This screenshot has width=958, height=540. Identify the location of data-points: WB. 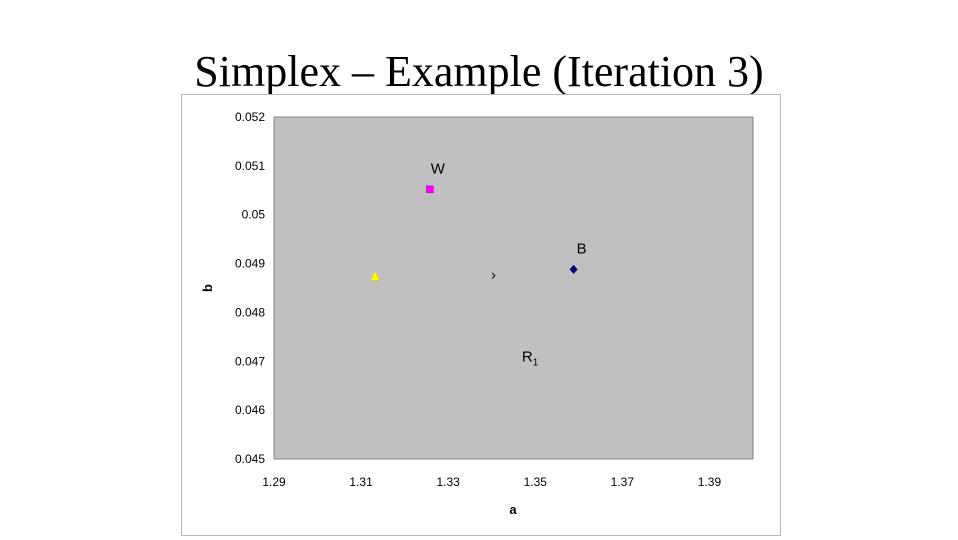
(478, 220).